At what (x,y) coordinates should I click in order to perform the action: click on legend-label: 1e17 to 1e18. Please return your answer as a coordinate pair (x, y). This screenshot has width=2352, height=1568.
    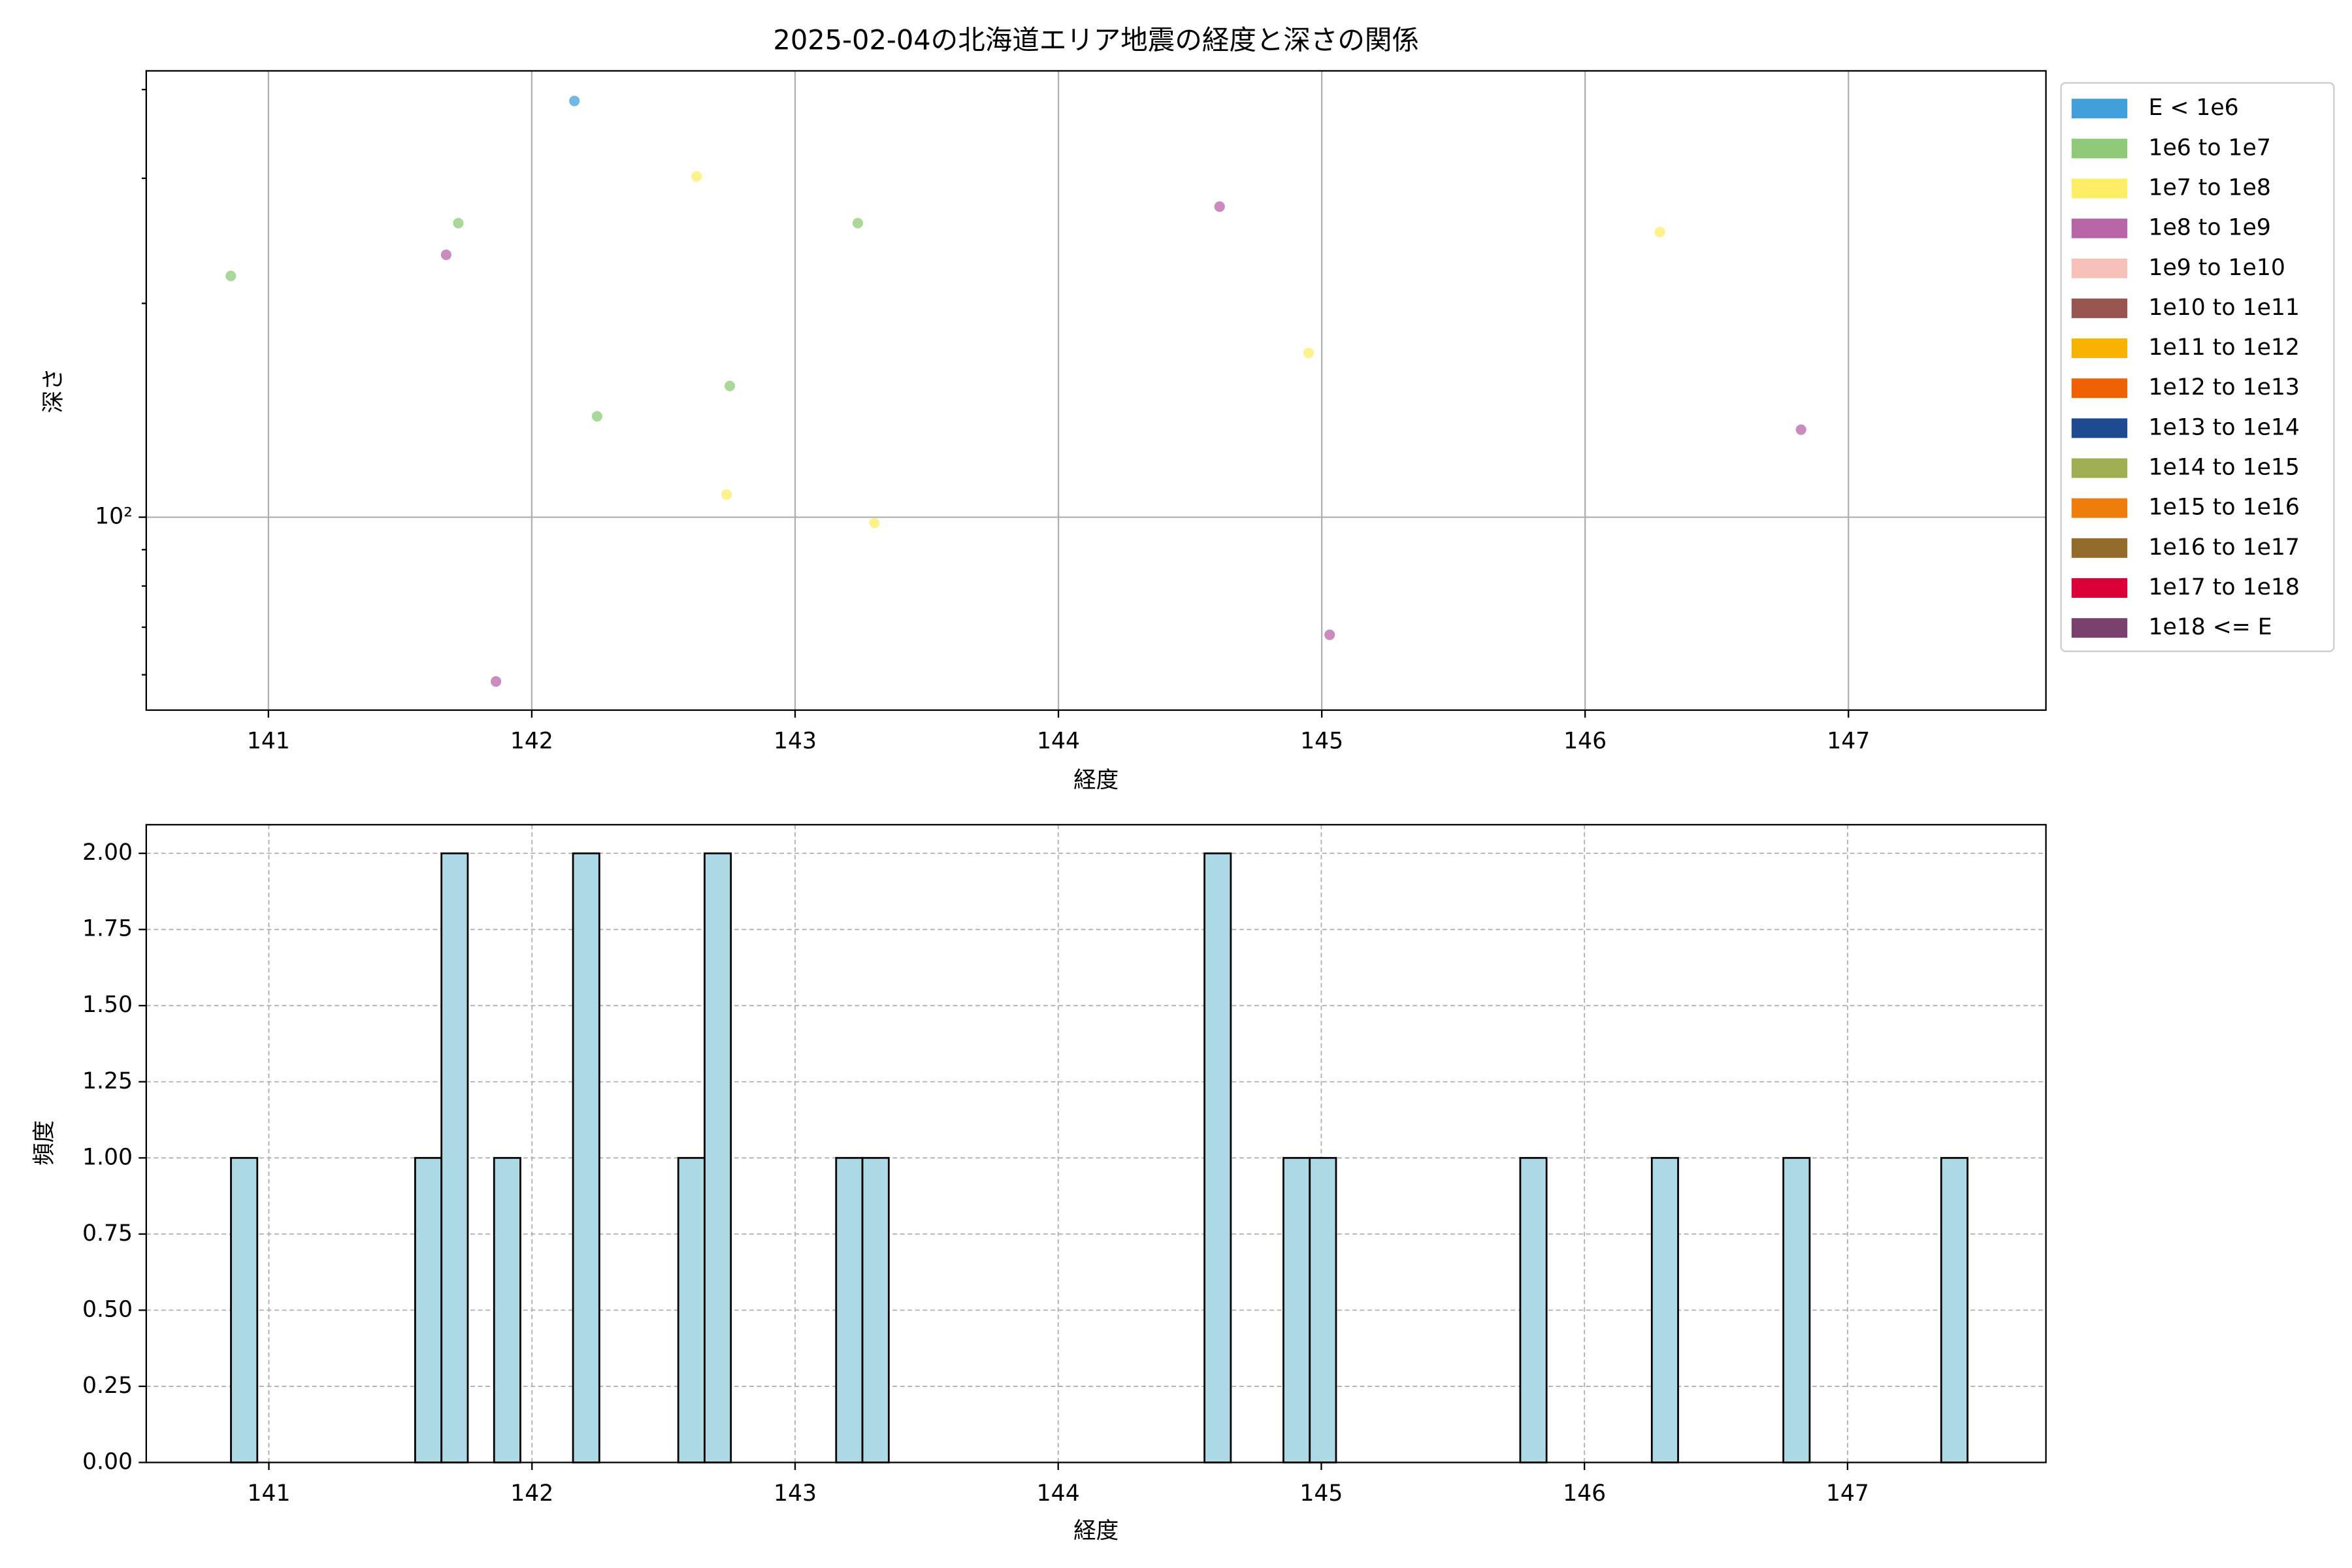
    Looking at the image, I should click on (2223, 587).